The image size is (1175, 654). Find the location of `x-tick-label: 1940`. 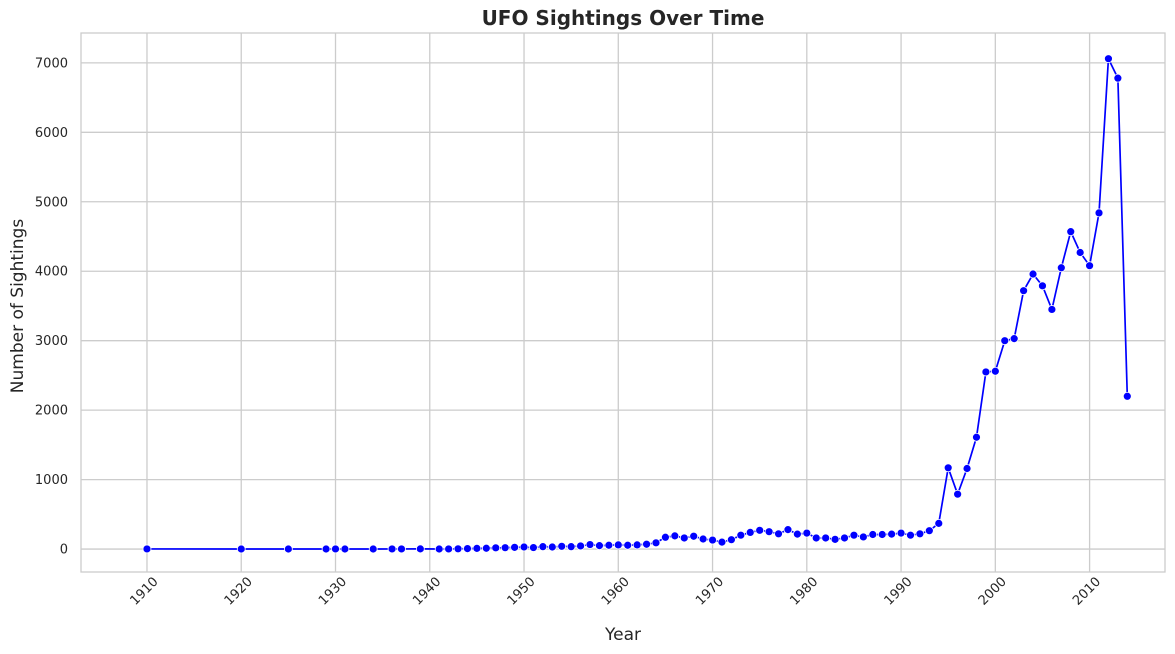

x-tick-label: 1940 is located at coordinates (427, 592).